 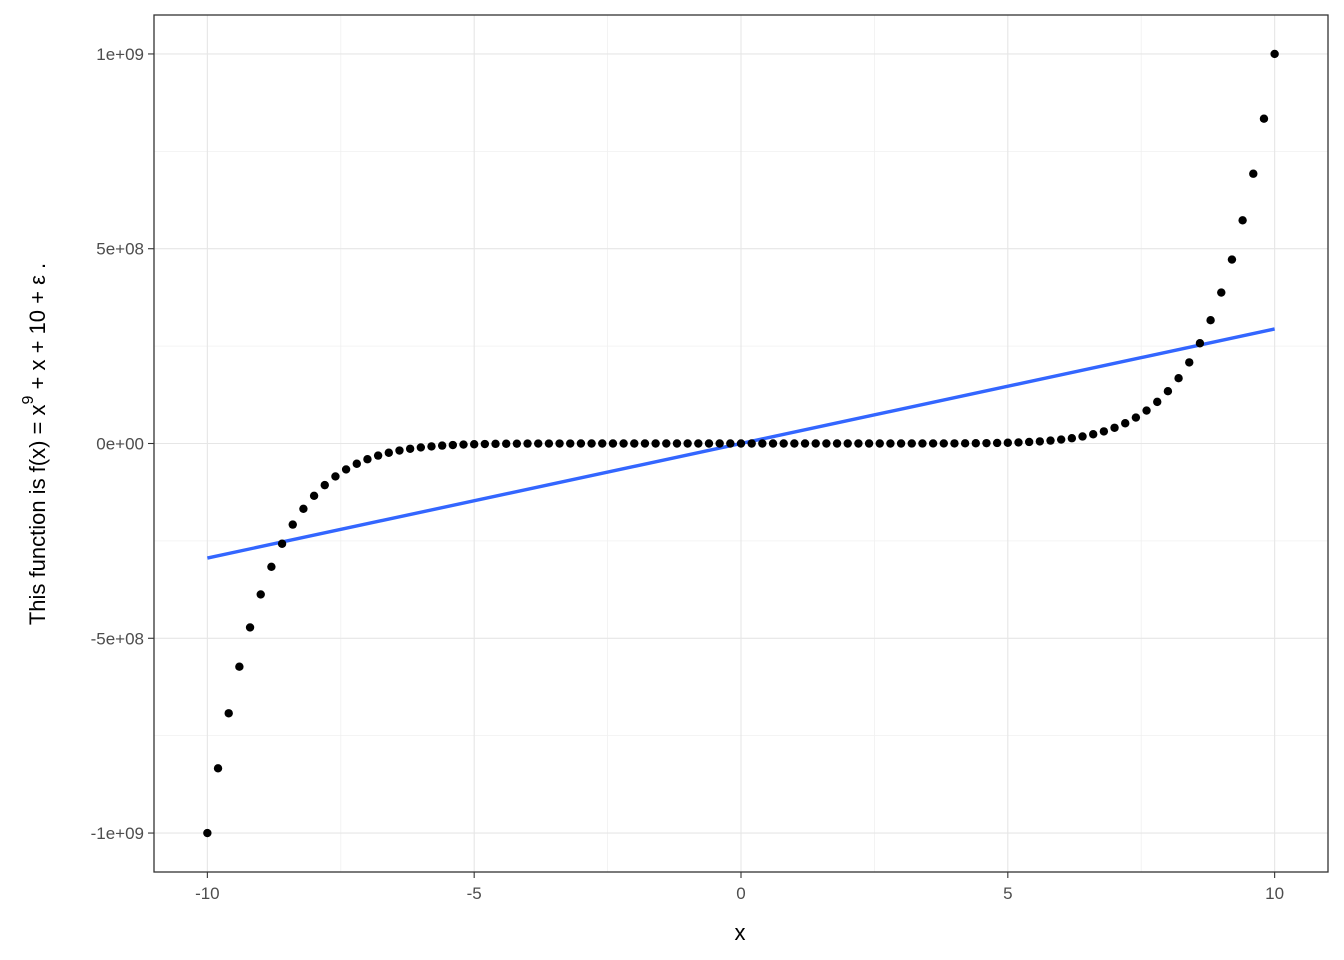 I want to click on y-tick-label: 5e+08, so click(x=120, y=249).